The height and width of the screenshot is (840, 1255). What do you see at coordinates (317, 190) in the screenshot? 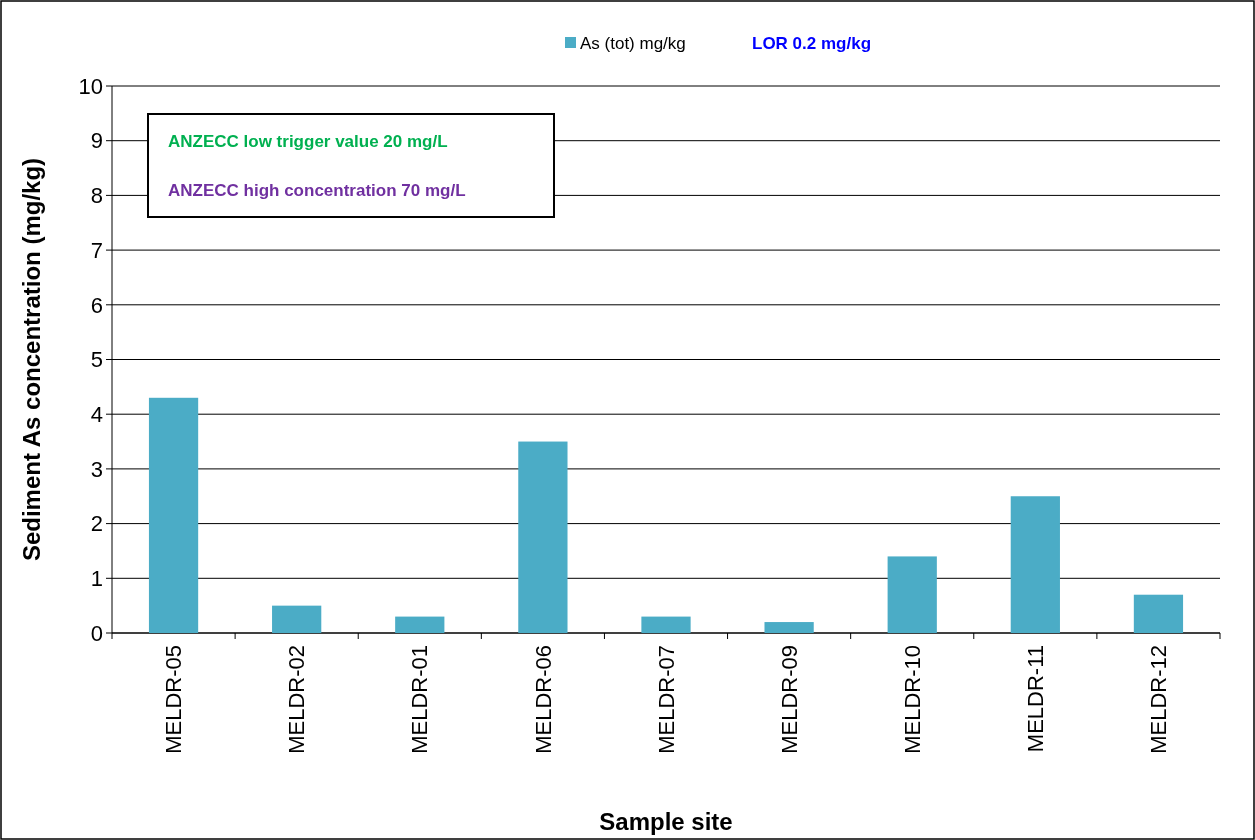
I see `annotation: ANZECC high concentration 70 mg/L` at bounding box center [317, 190].